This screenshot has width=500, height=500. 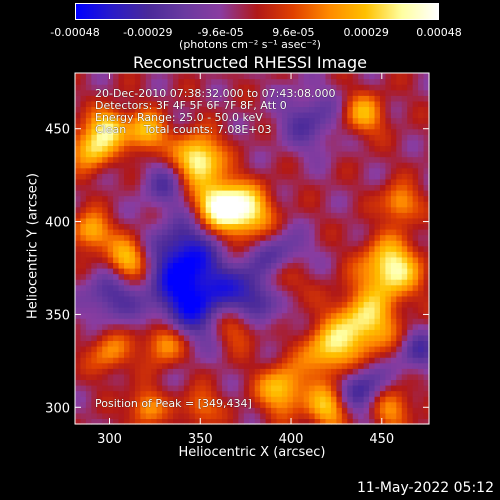 What do you see at coordinates (109, 439) in the screenshot?
I see `x-tick-label: 300` at bounding box center [109, 439].